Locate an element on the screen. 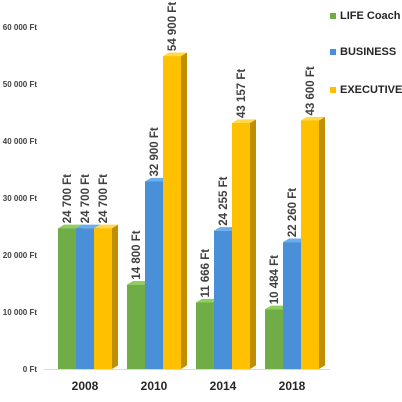 This screenshot has width=402, height=402. x-tick-label: 2018 is located at coordinates (292, 386).